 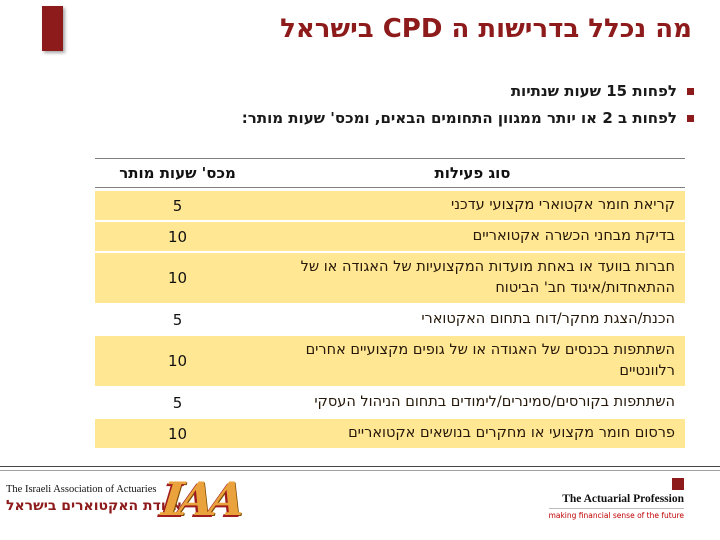 I want to click on column-header-activity: סוג פעילות, so click(x=472, y=173).